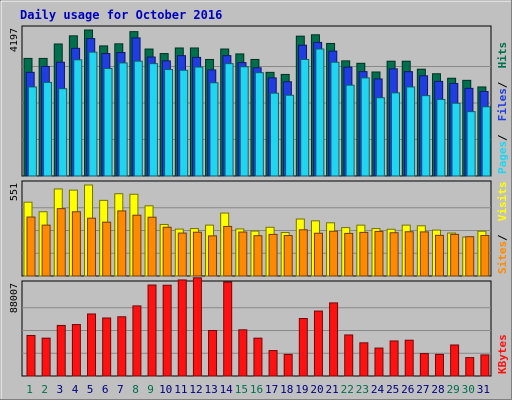  I want to click on day-label-14: 14, so click(227, 389).